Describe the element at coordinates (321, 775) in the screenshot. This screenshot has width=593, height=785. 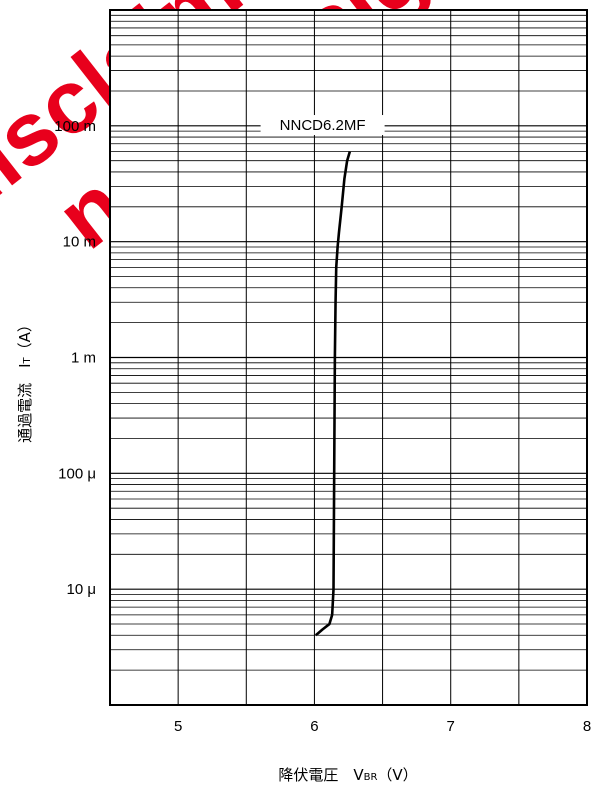
I see `x-axis-label: 降伏電圧 V` at that location.